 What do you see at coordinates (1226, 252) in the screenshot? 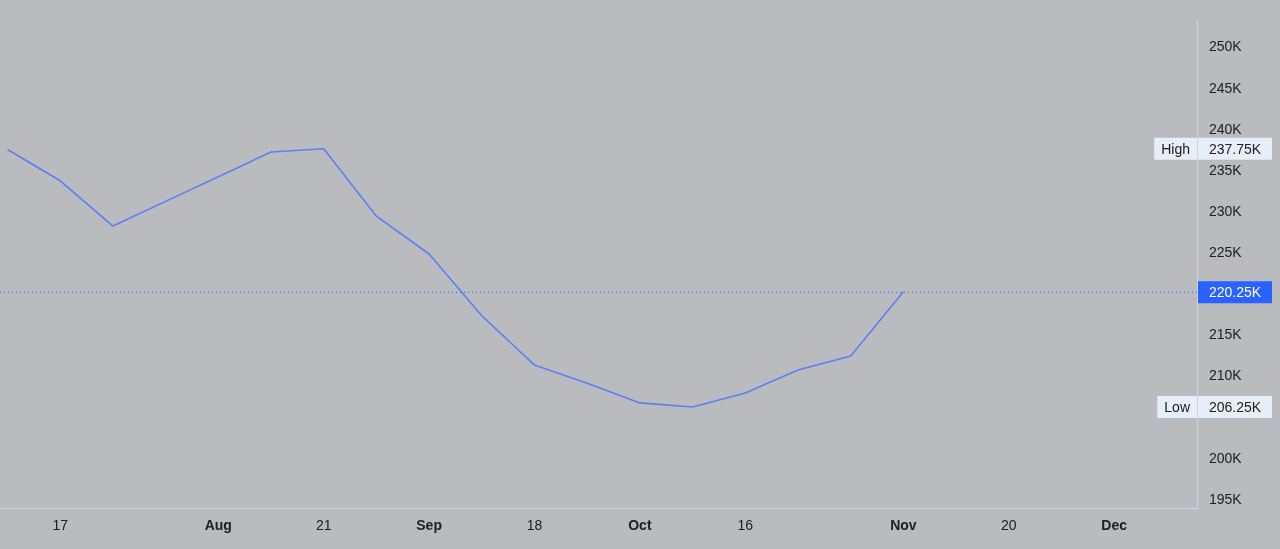
I see `y-tick-label: 225K` at bounding box center [1226, 252].